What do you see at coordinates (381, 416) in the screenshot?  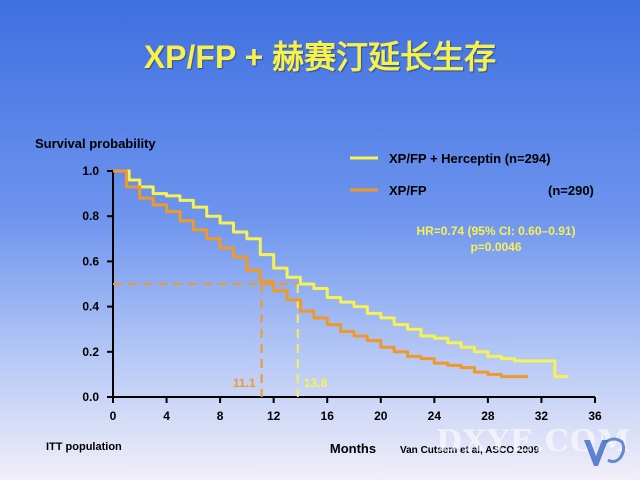 I see `x-tick-label: 20` at bounding box center [381, 416].